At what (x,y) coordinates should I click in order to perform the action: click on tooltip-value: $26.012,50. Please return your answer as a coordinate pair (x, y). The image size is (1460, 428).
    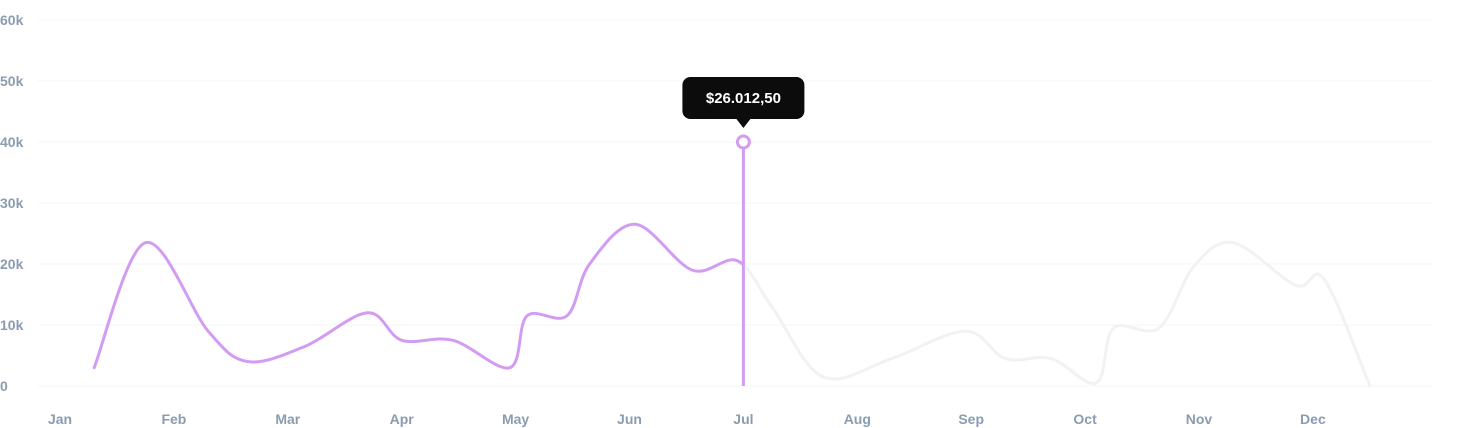
    Looking at the image, I should click on (743, 98).